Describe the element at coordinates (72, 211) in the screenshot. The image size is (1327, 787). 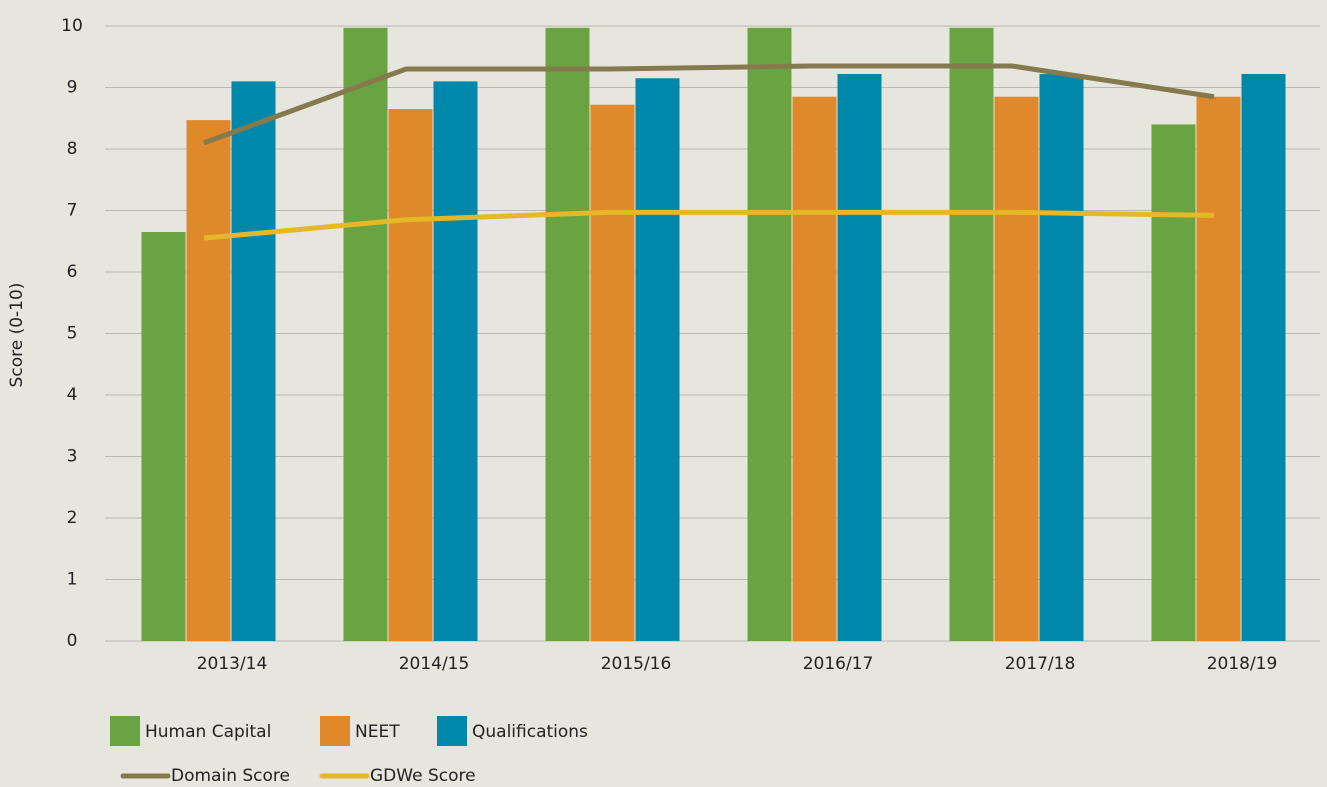
I see `y-tick-label: 7` at that location.